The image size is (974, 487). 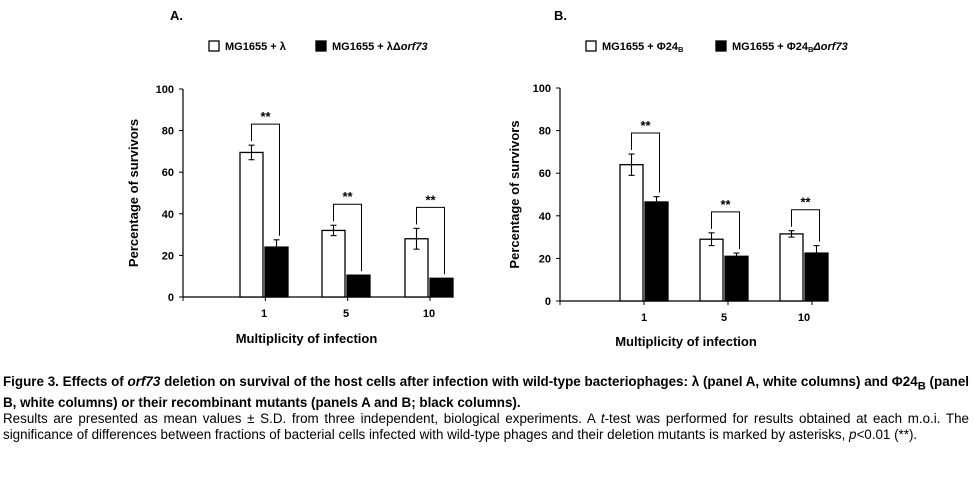 I want to click on caption-title-italic: orf73, so click(x=144, y=381).